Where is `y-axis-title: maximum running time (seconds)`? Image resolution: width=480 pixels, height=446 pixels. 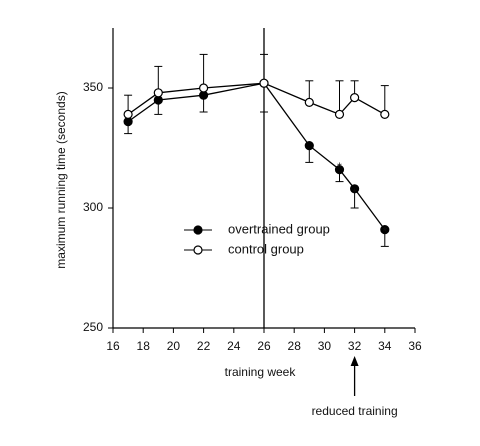
y-axis-title: maximum running time (seconds) is located at coordinates (61, 179).